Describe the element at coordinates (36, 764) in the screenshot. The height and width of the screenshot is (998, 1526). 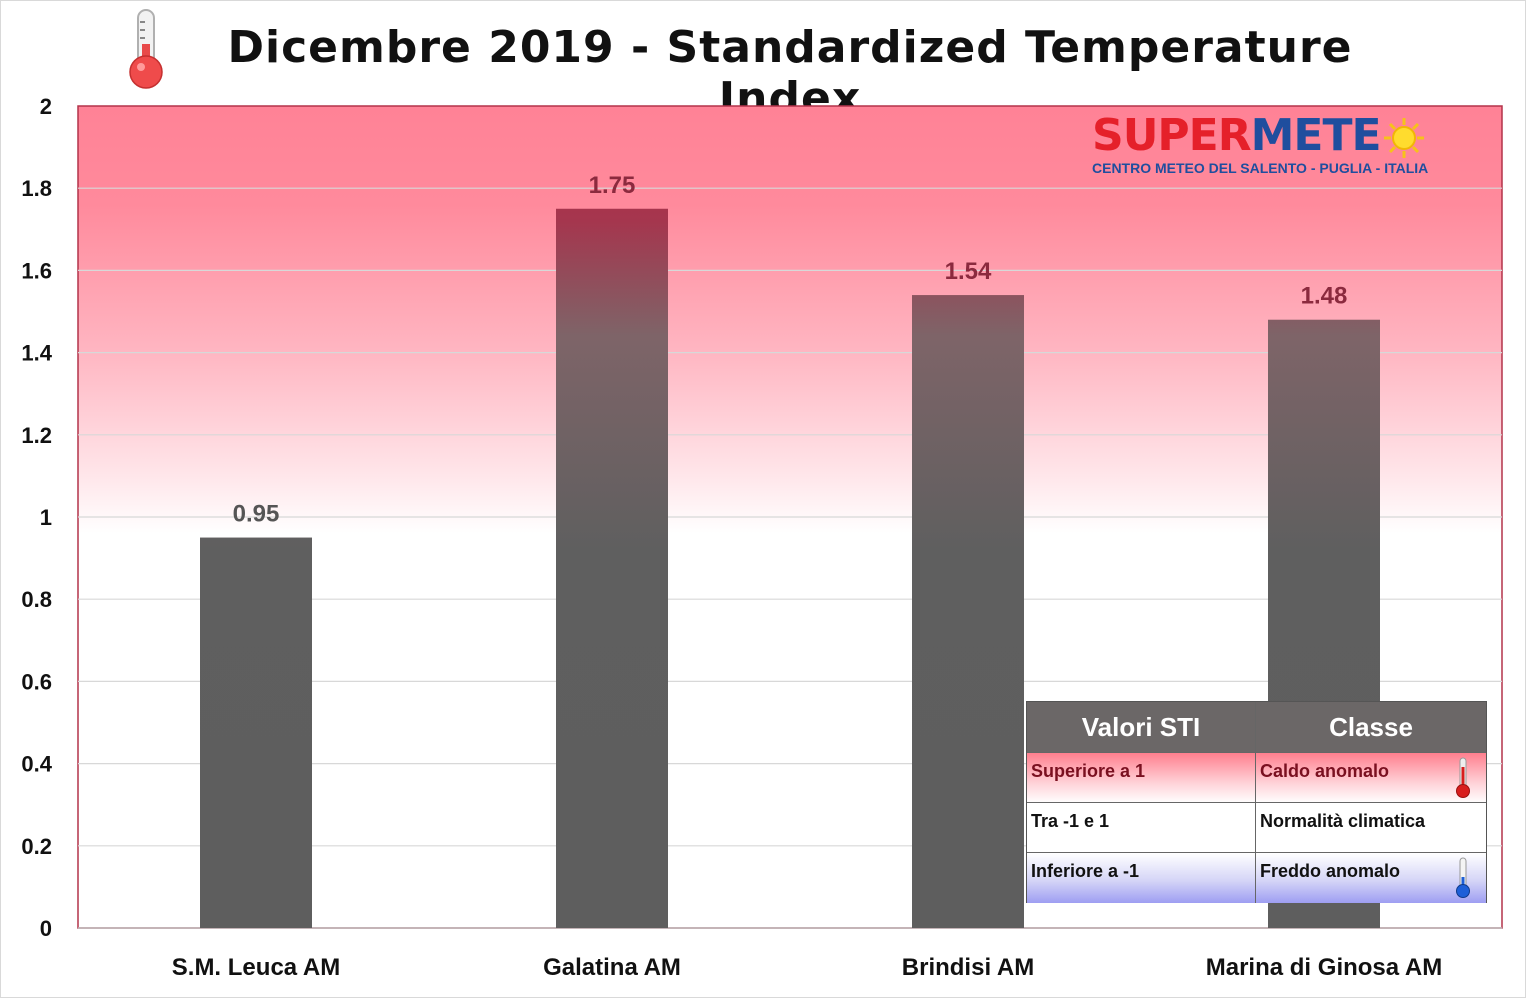
I see `y-tick-label: 0.4` at that location.